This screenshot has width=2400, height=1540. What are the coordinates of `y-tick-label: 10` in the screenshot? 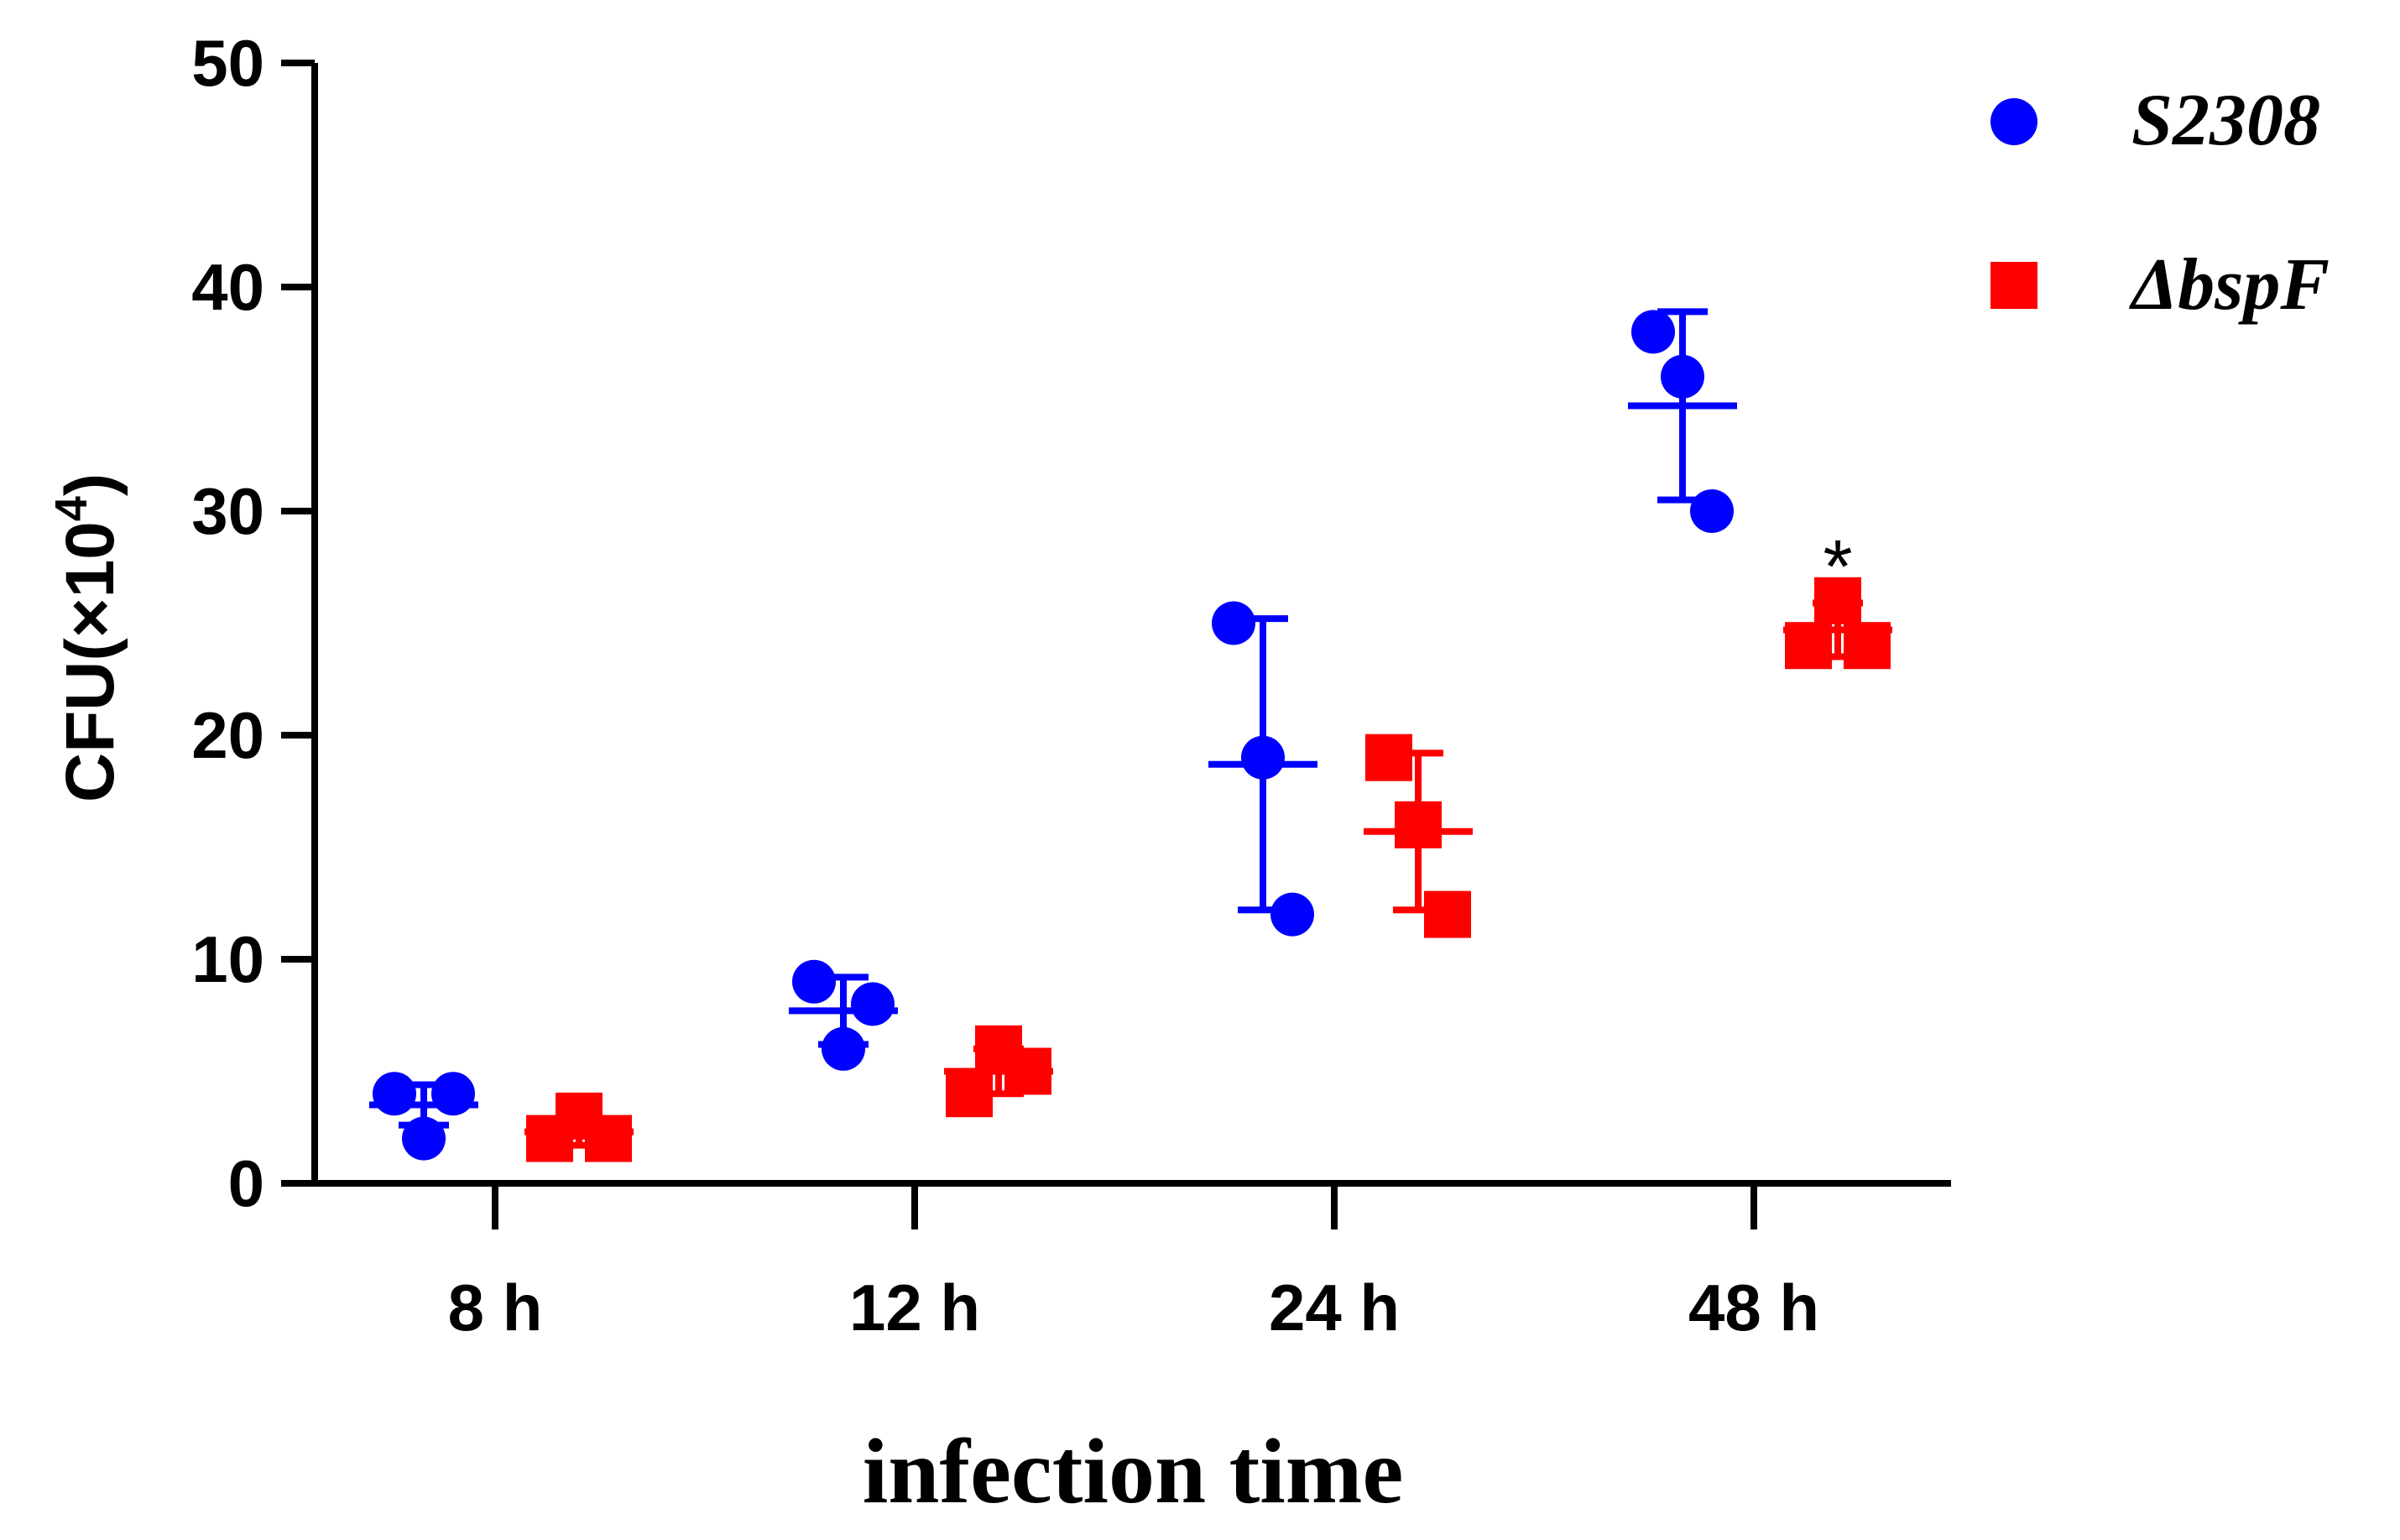 It's located at (228, 959).